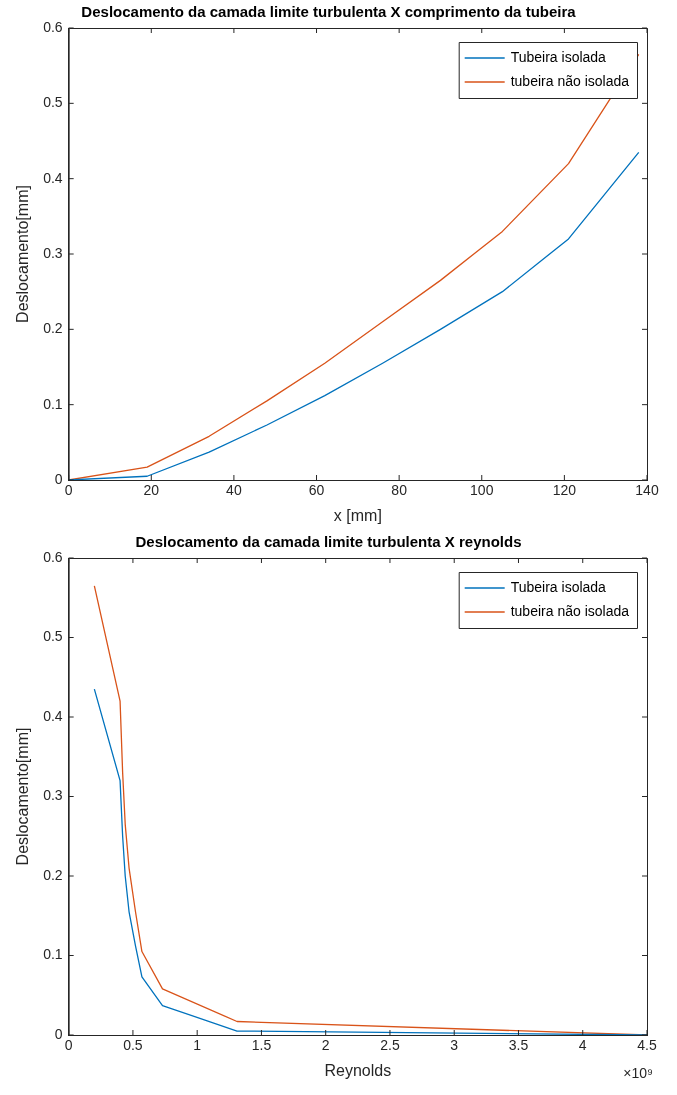 The image size is (677, 1095). Describe the element at coordinates (582, 1045) in the screenshot. I see `x-tick-label: 4` at that location.